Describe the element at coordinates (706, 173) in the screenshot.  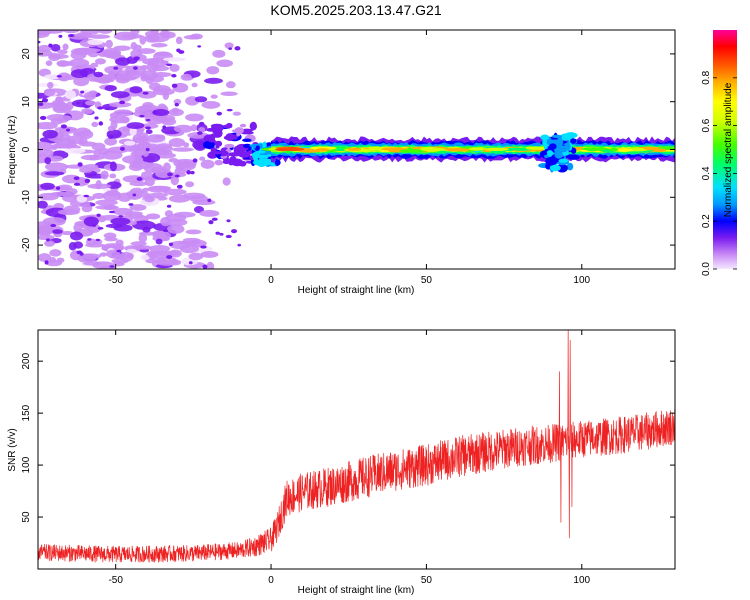
I see `colorbar-tick-label: 0.4` at that location.